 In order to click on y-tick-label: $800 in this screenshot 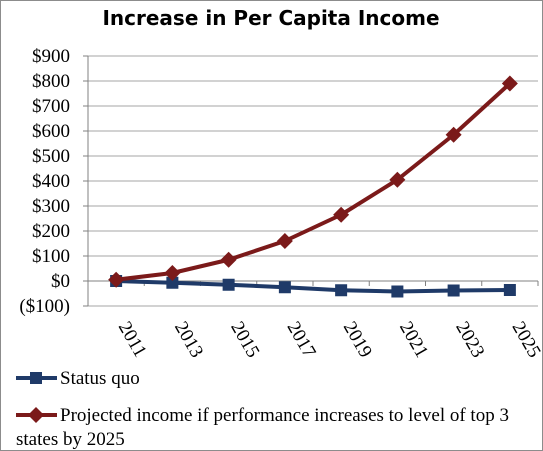, I will do `click(51, 81)`.